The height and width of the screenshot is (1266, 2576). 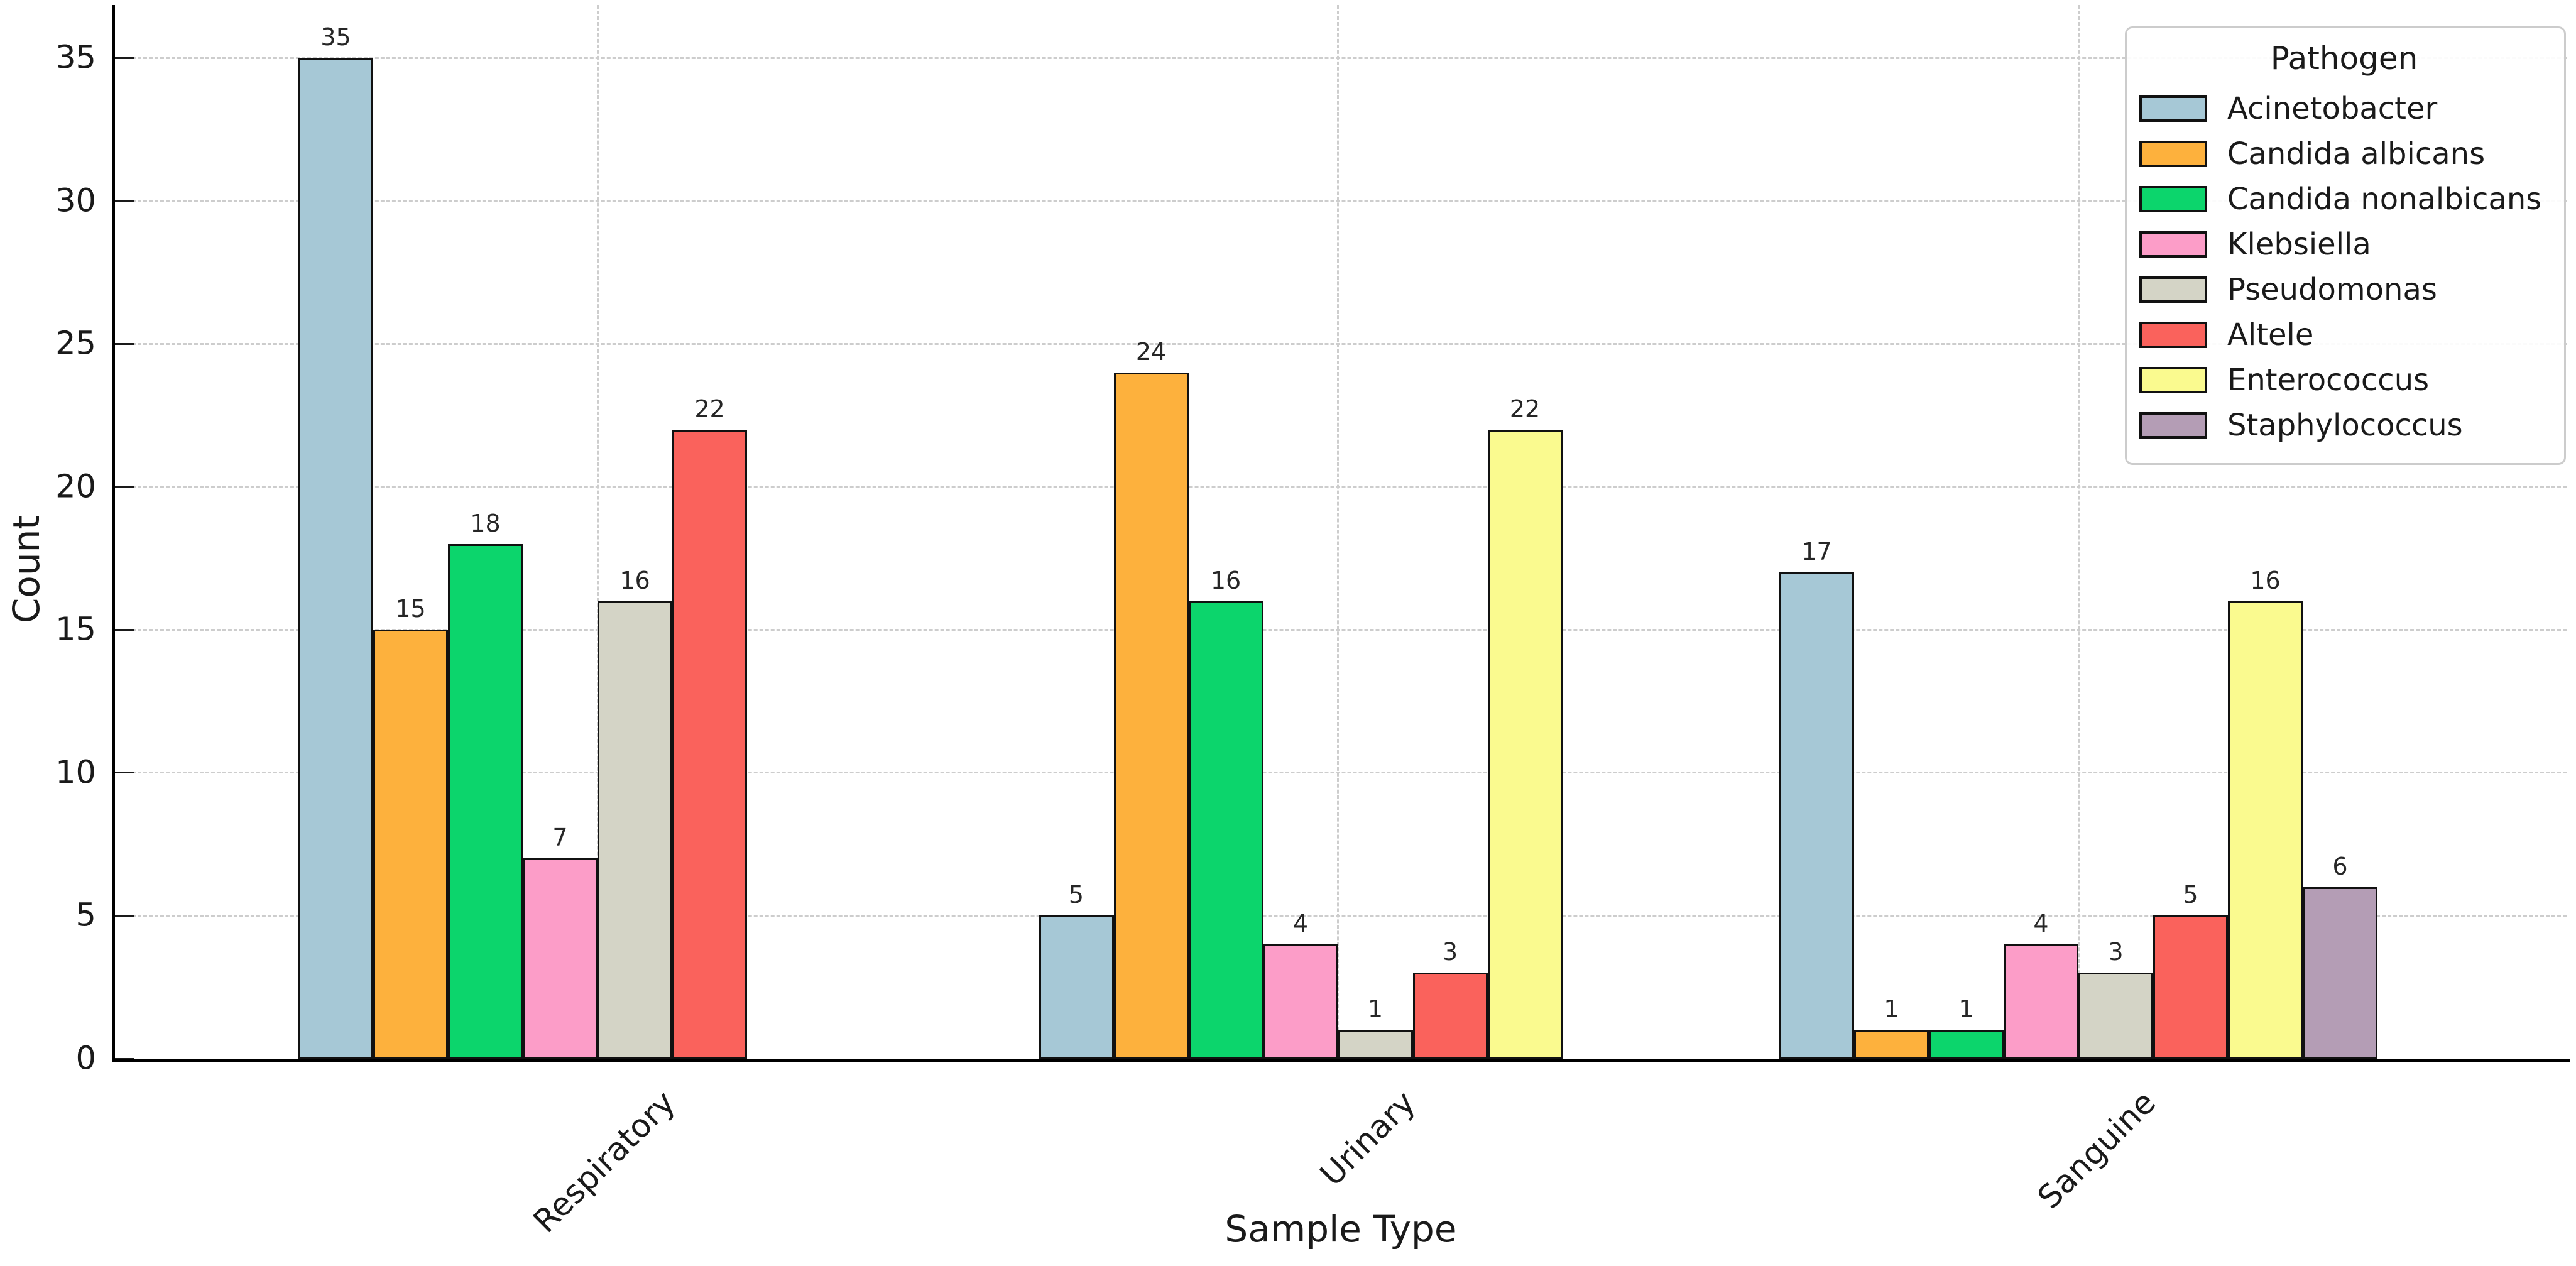 I want to click on legend-item-acinetobacter: Acinetobacter, so click(x=2344, y=108).